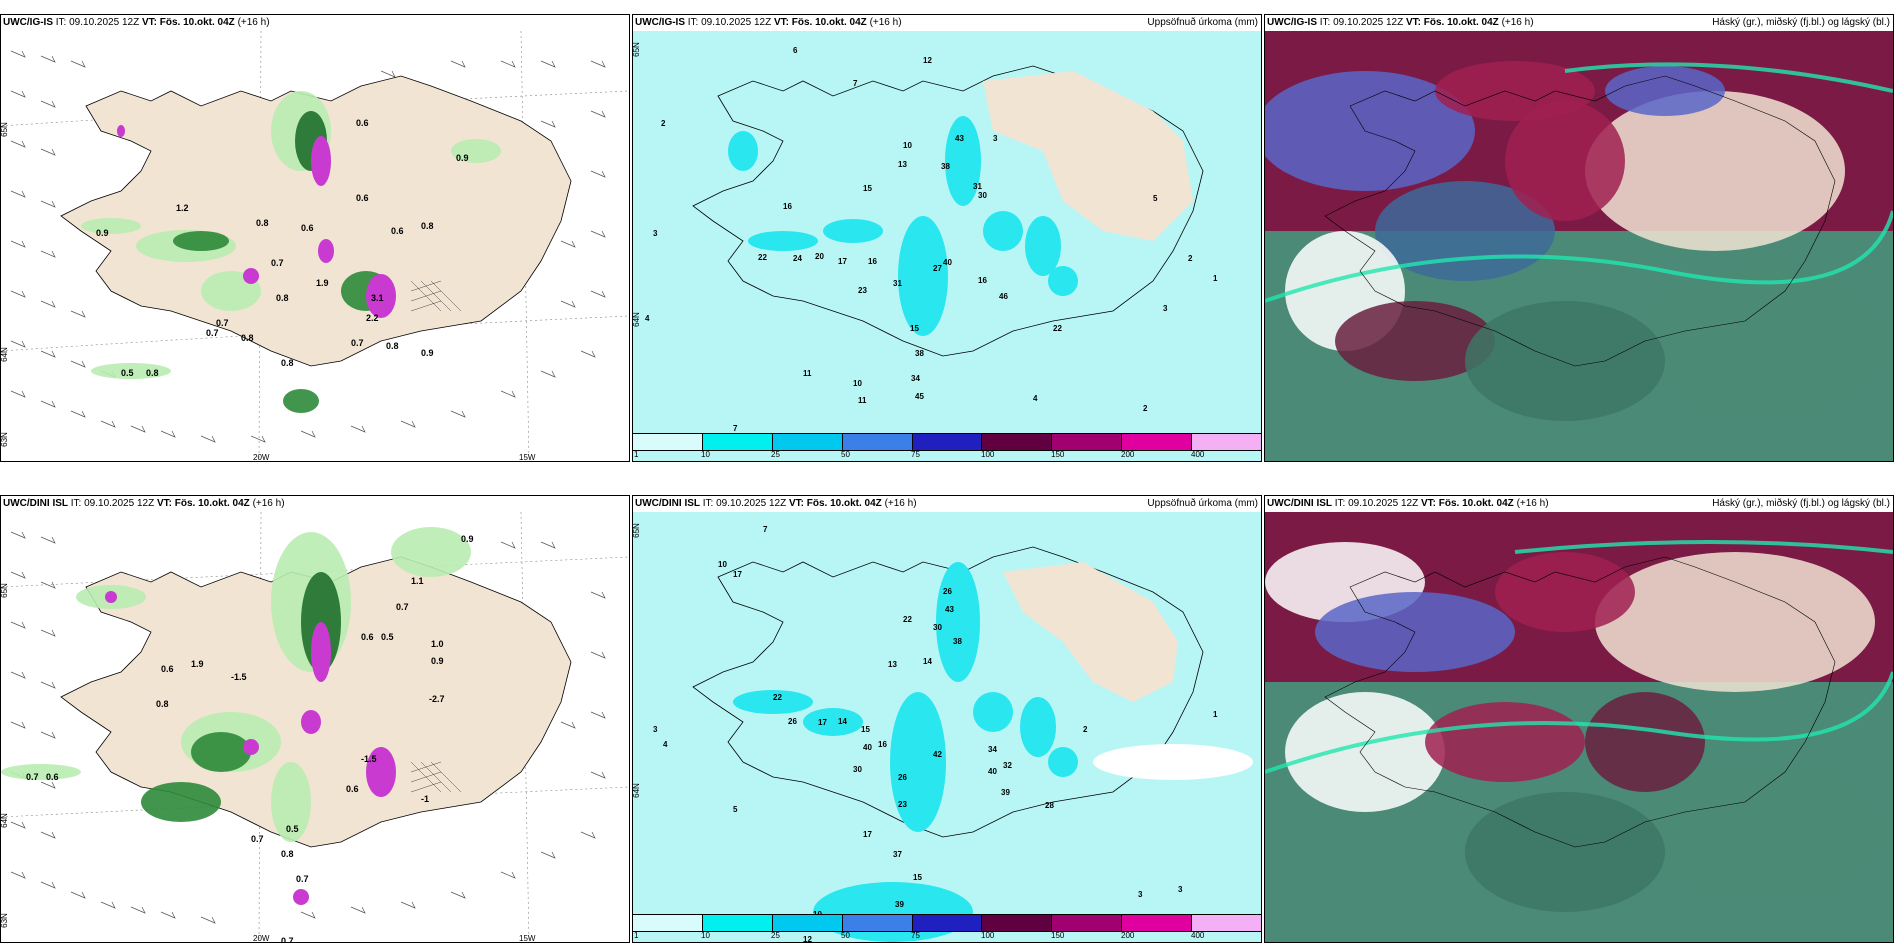  I want to click on legend-tick: 75, so click(915, 935).